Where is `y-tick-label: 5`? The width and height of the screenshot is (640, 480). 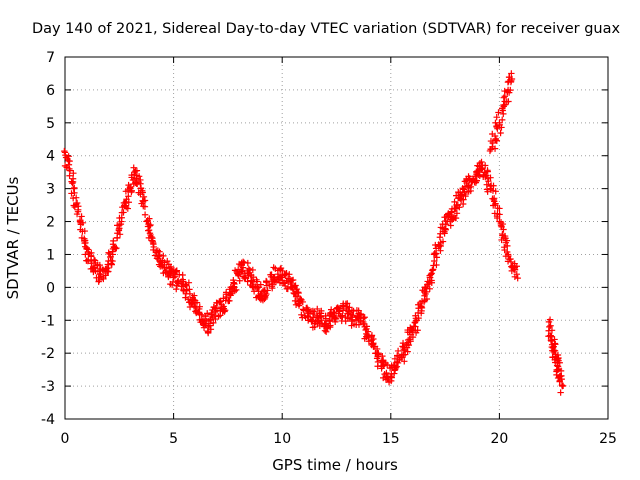
y-tick-label: 5 is located at coordinates (50, 124).